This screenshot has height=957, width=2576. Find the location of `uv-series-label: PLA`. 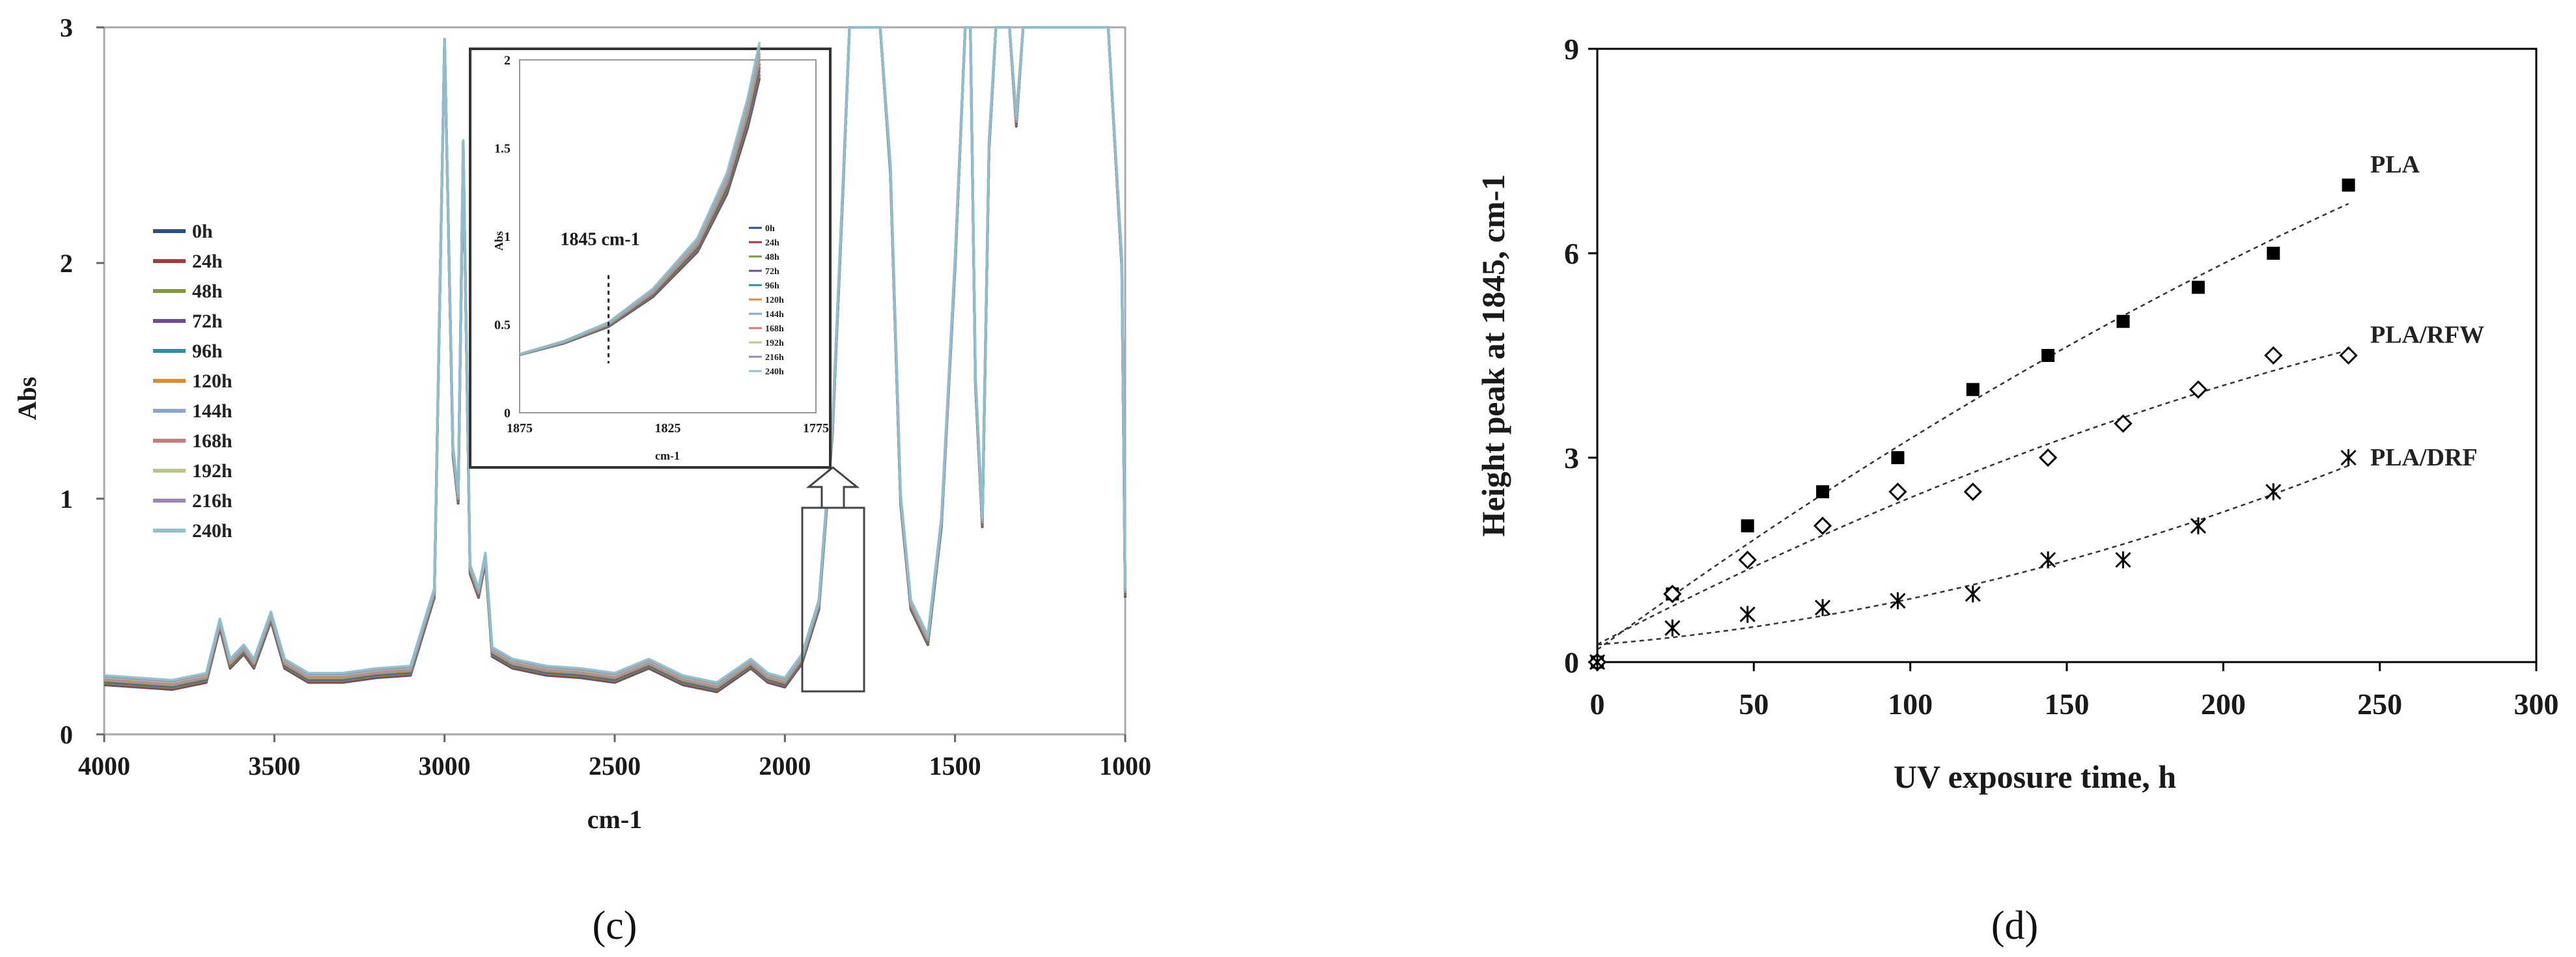

uv-series-label: PLA is located at coordinates (2395, 164).